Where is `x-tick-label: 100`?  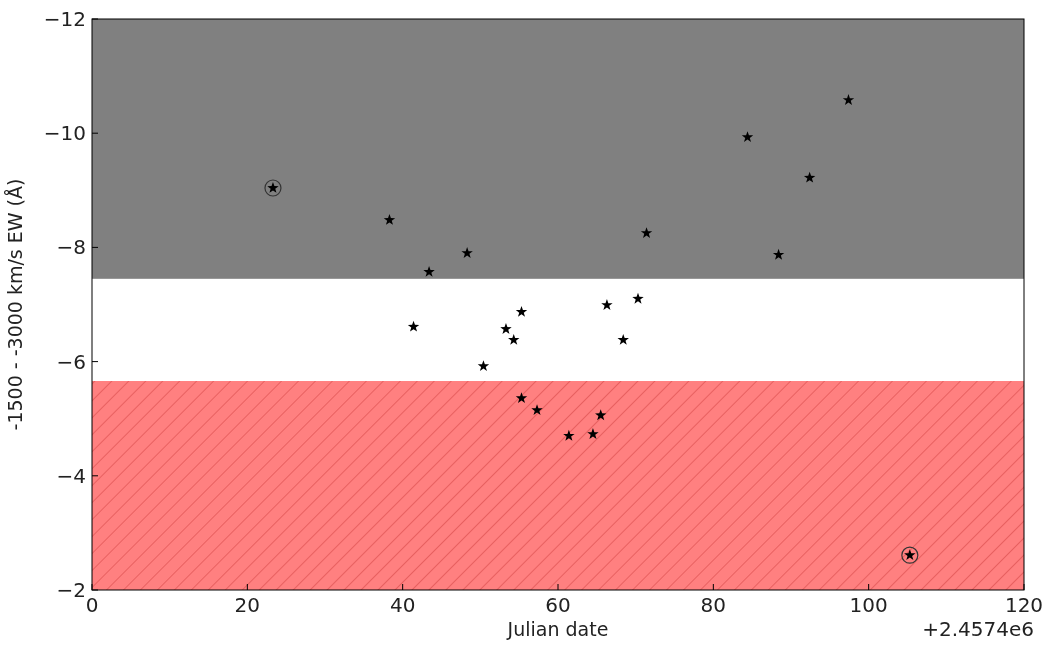 x-tick-label: 100 is located at coordinates (868, 605).